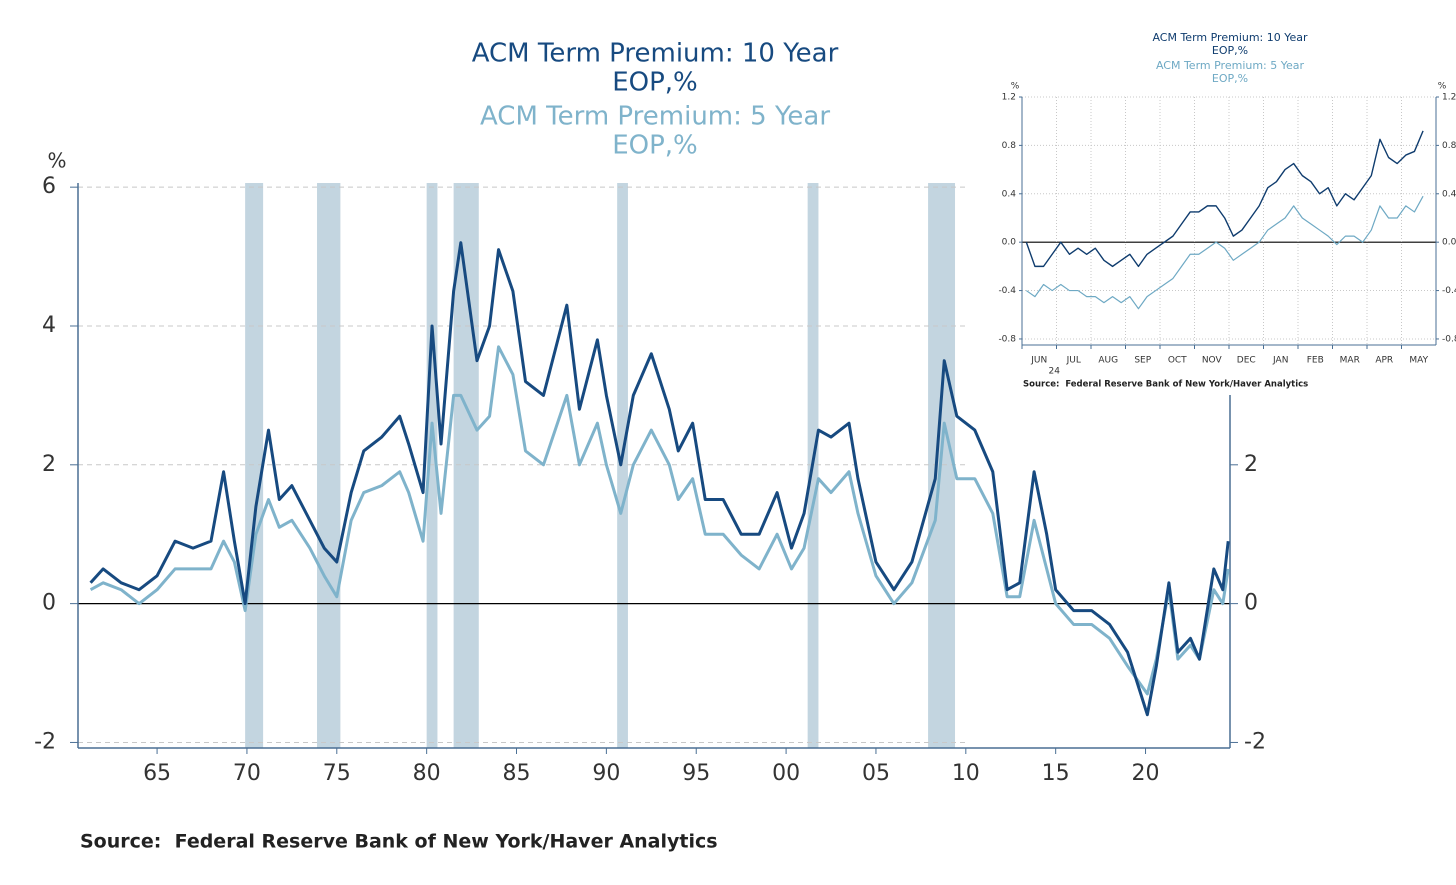 The width and height of the screenshot is (1456, 885). I want to click on panel-background, so click(1220, 210).